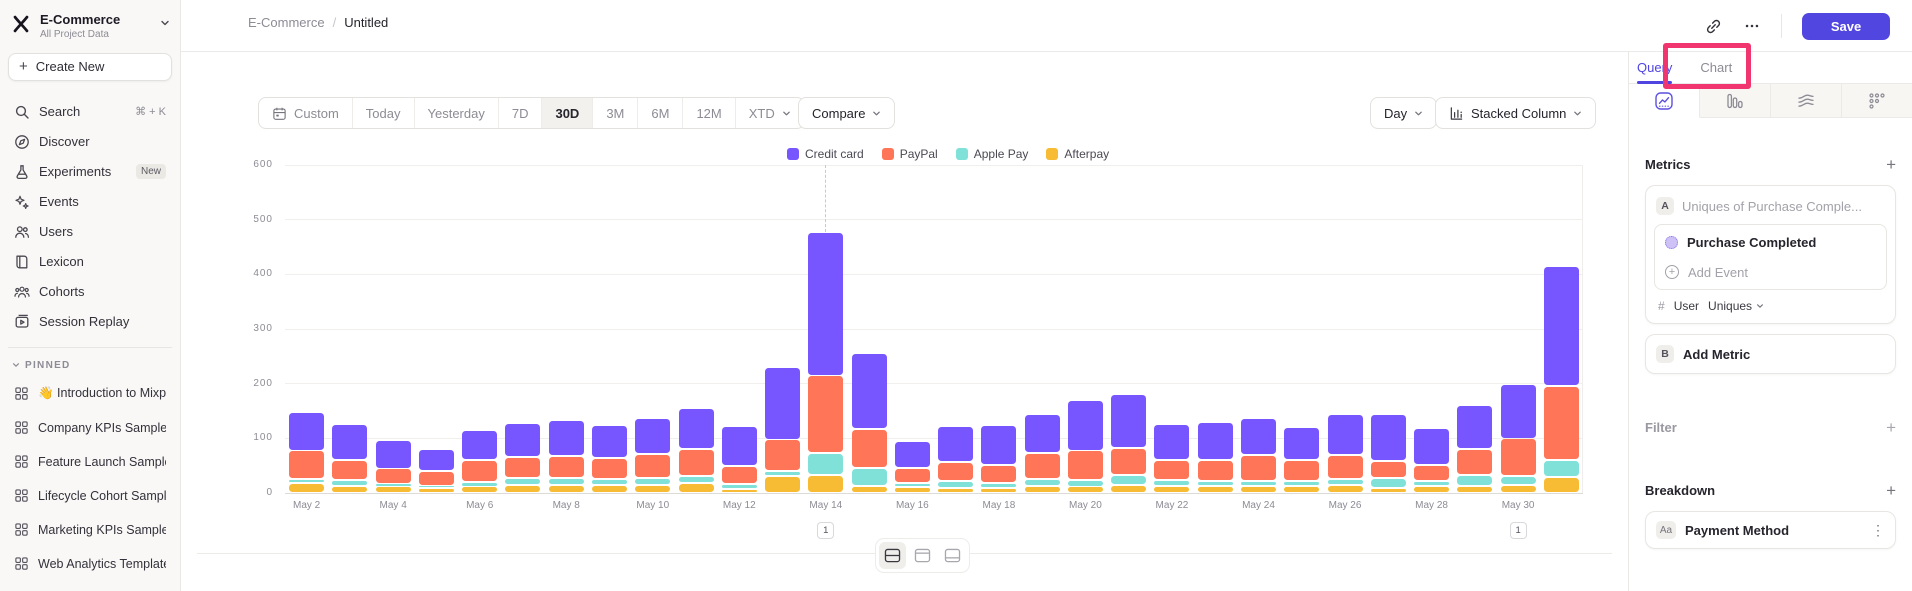  I want to click on legend-item-afterpay: Afterpay, so click(1077, 154).